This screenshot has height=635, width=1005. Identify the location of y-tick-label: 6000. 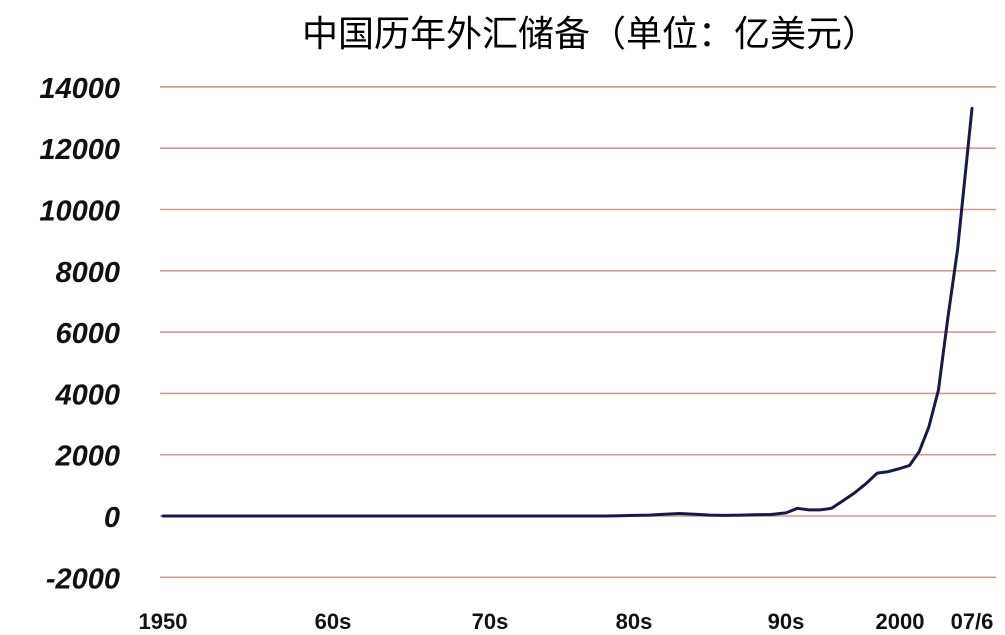
(87, 334).